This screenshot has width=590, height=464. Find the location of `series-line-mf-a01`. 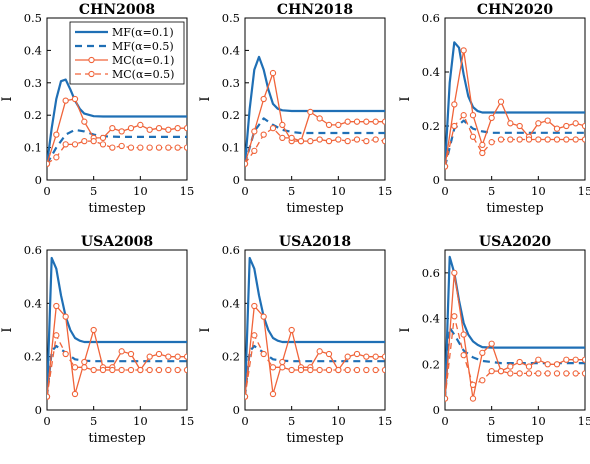

series-line-mf-a01 is located at coordinates (515, 104).